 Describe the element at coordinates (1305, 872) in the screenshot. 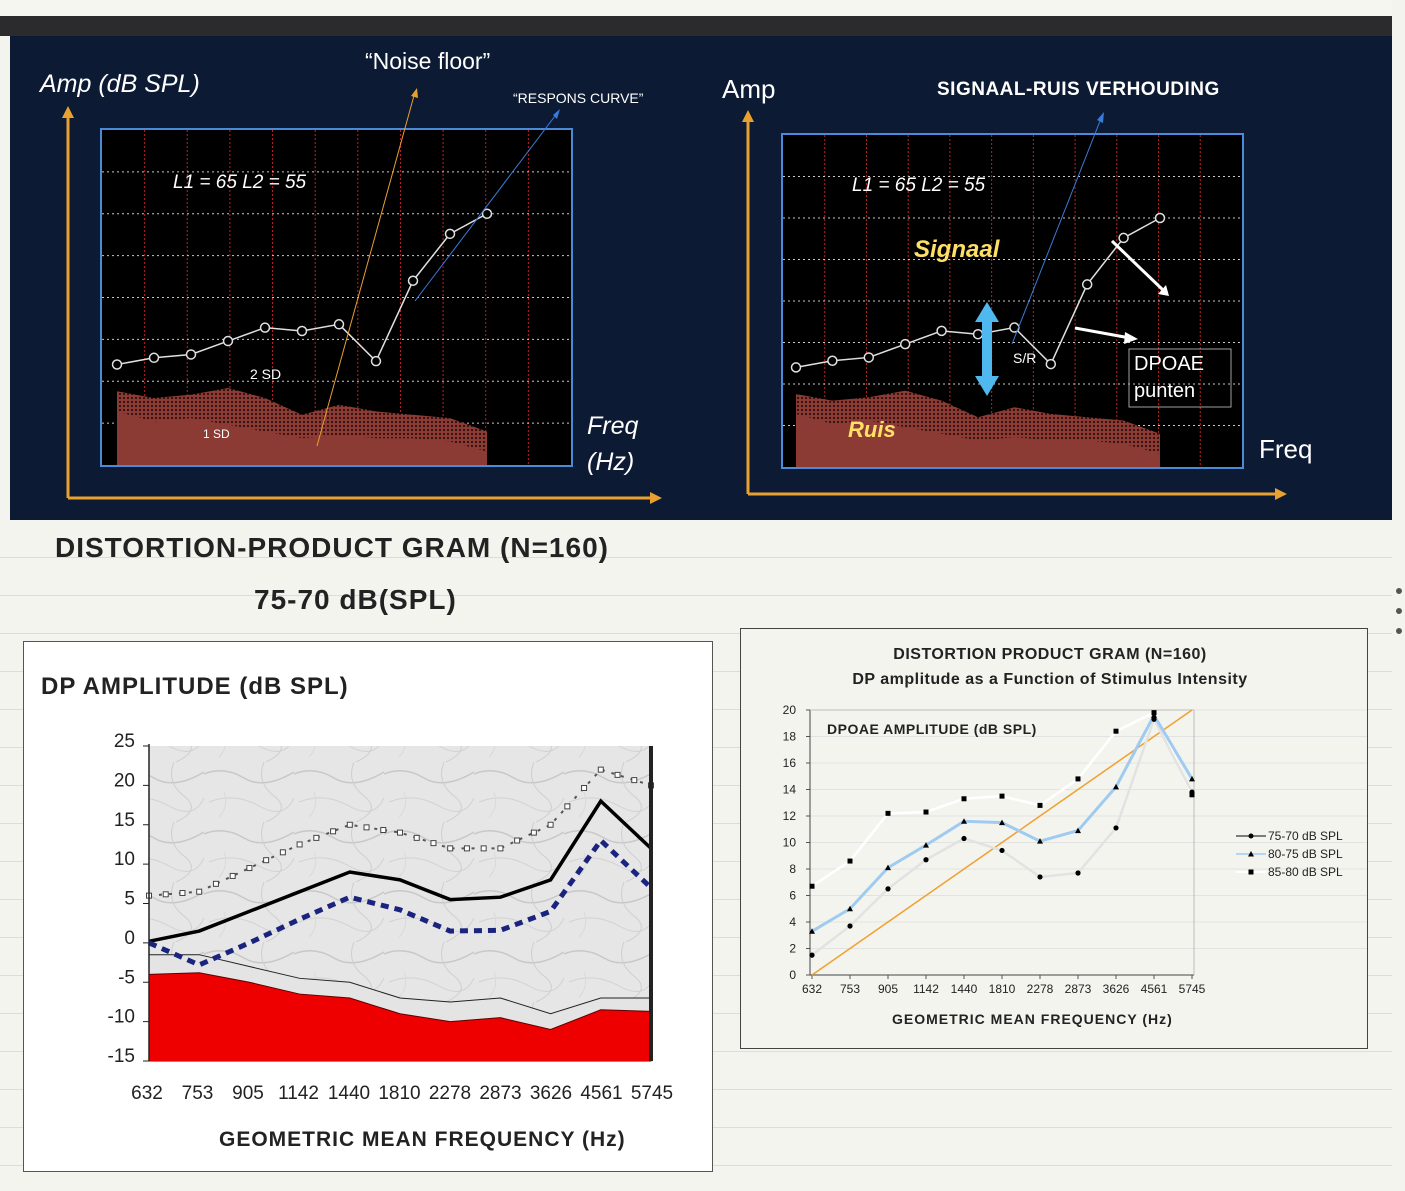

I see `legend-entry: 85-80 dB SPL` at that location.